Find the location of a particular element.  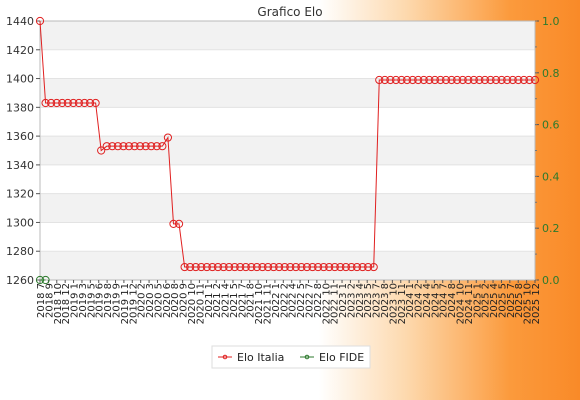

y-left-tick-1380: 1380 is located at coordinates (20, 107).